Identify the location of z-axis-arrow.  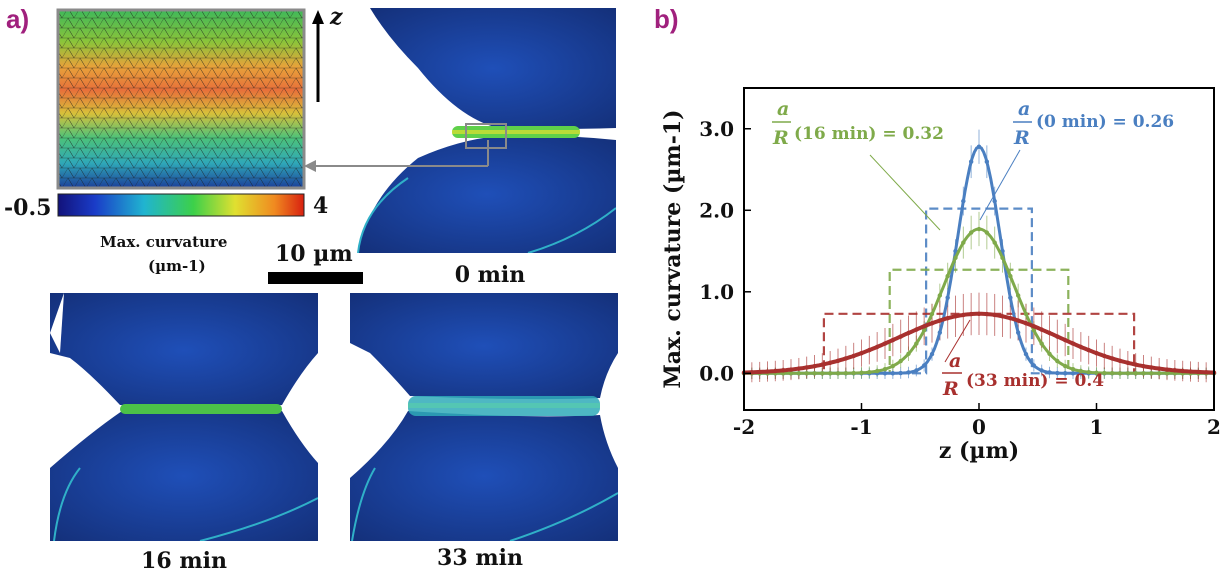
(318, 56).